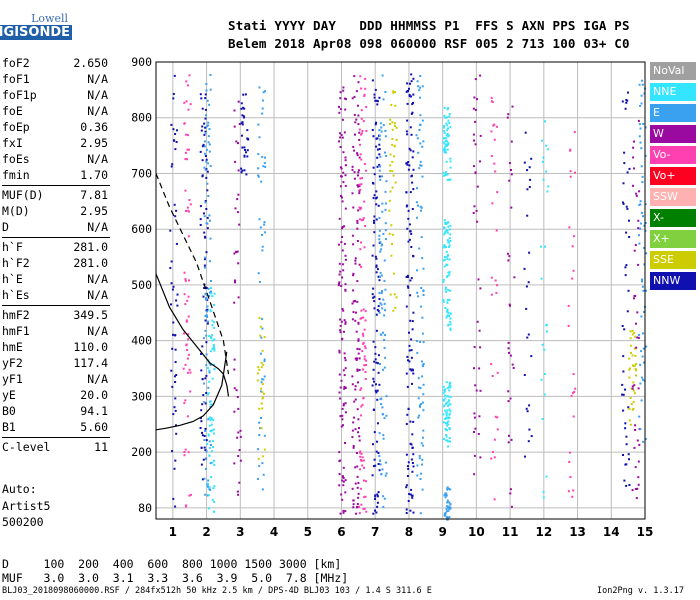  Describe the element at coordinates (206, 532) in the screenshot. I see `x-tick-label: 2` at that location.